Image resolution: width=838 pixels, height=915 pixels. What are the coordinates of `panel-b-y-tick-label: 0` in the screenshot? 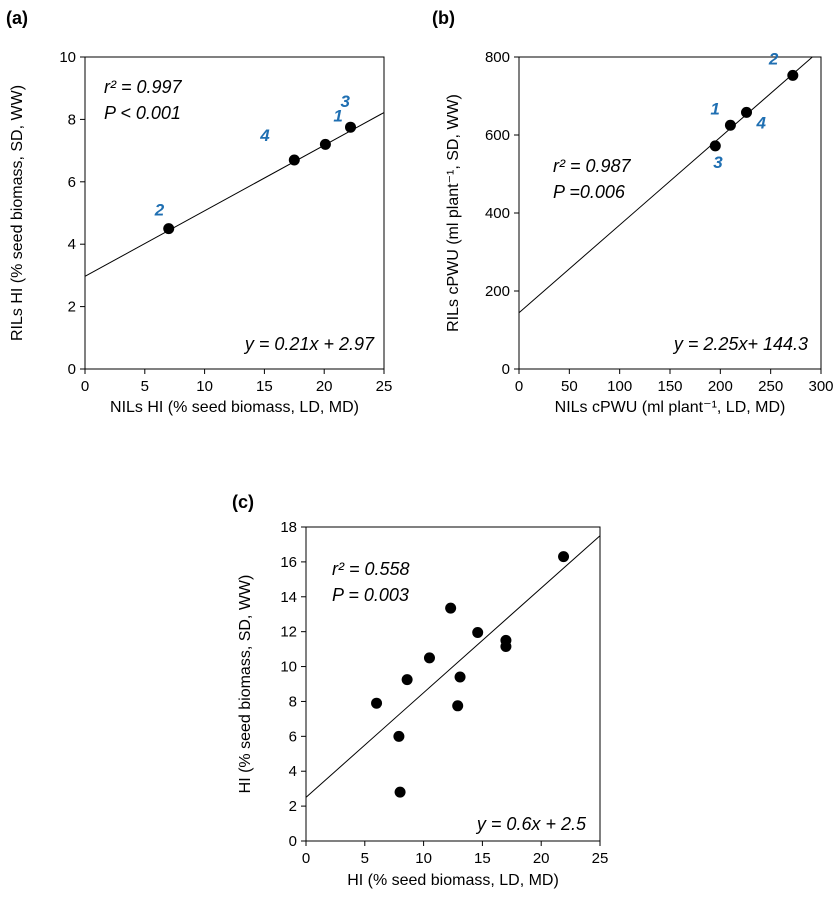 It's located at (506, 369).